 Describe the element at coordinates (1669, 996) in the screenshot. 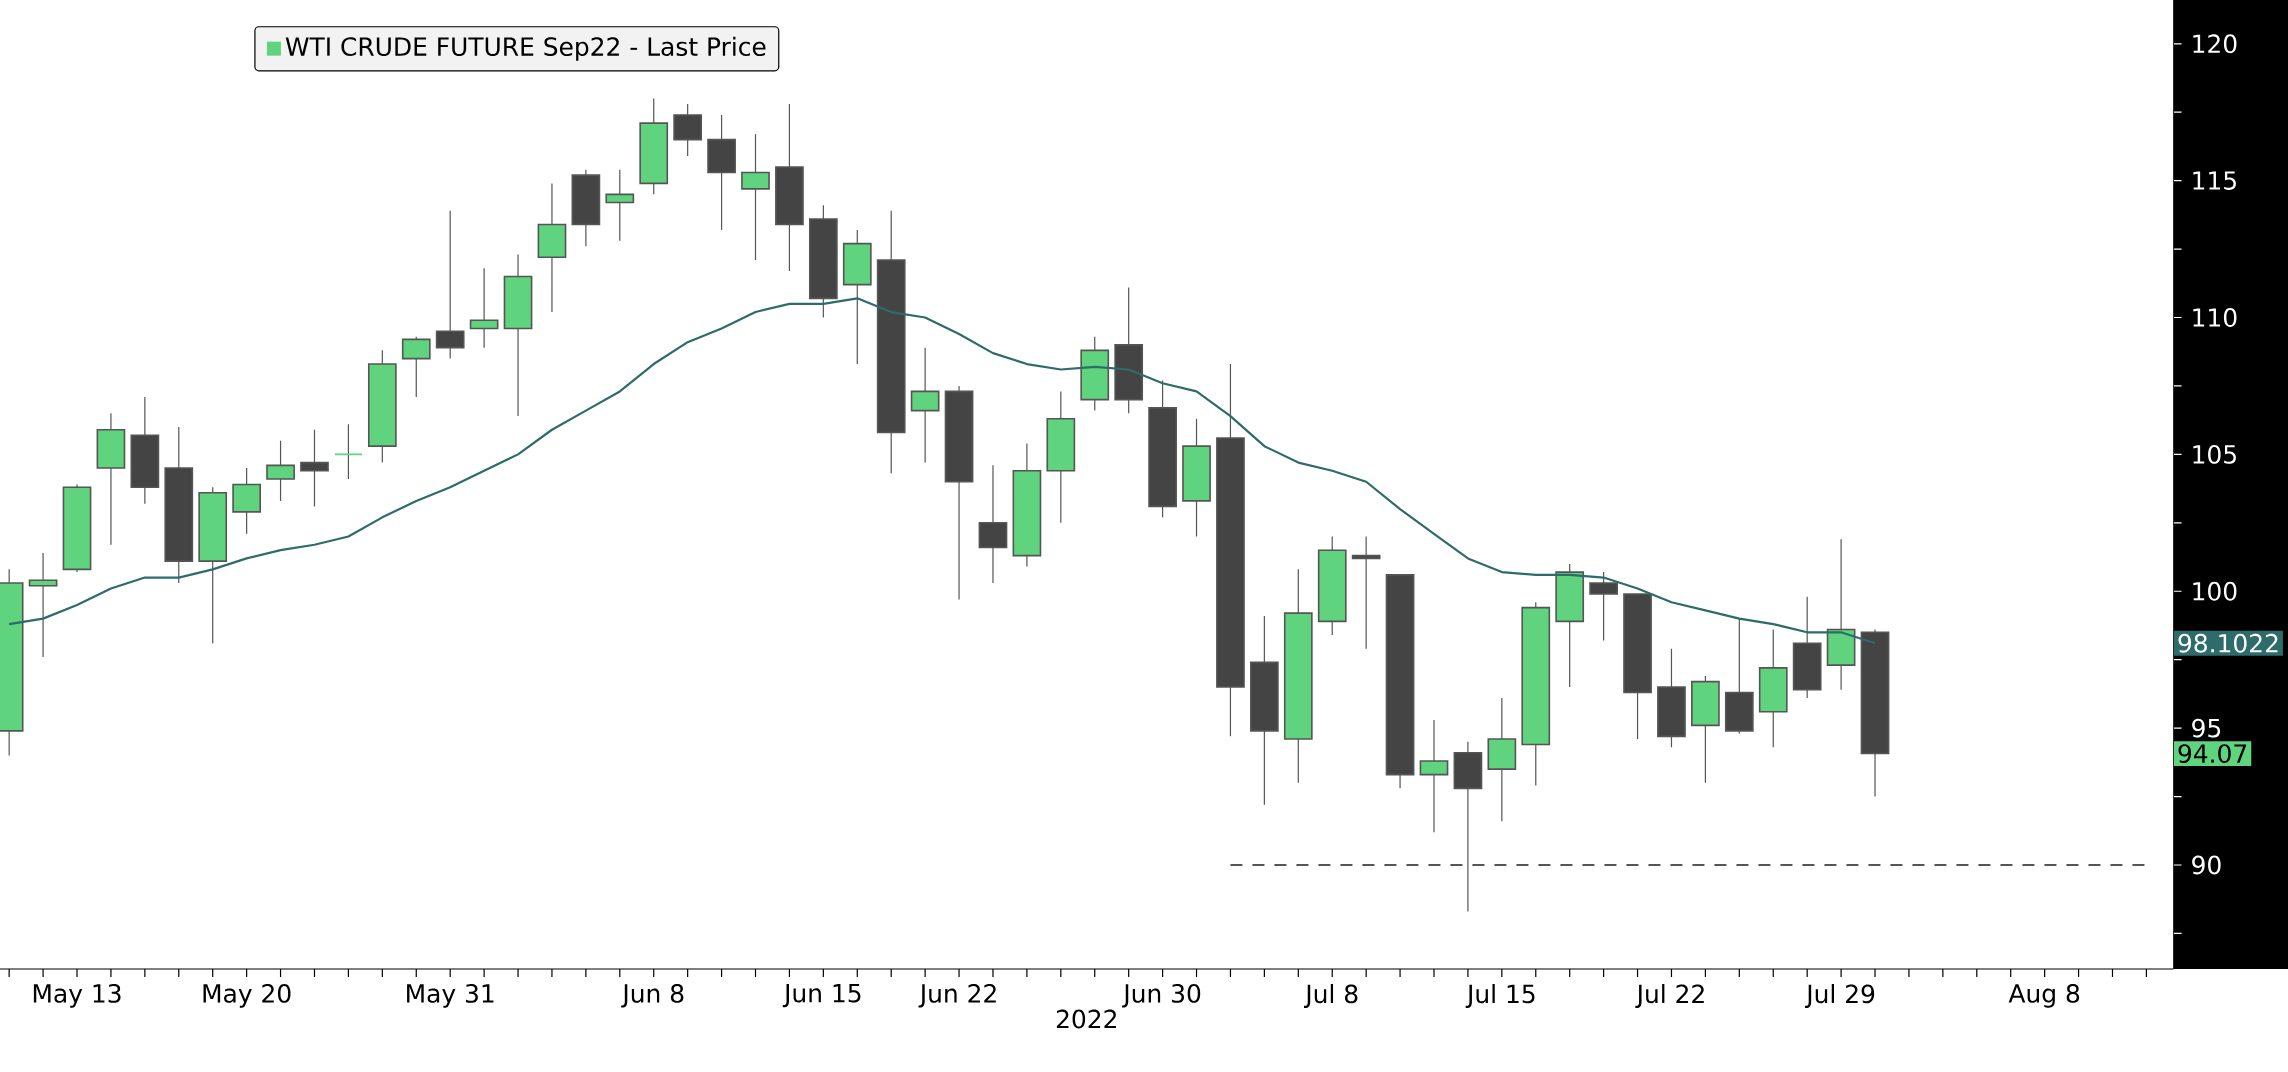

I see `x-tick-label: Jul 22` at that location.